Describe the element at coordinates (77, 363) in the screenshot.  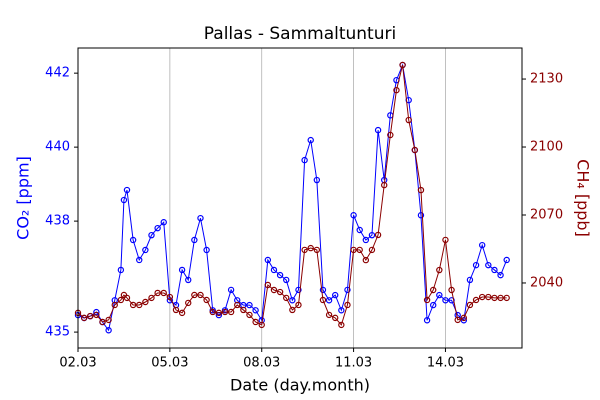
I see `x-tick-label: 02.03` at that location.